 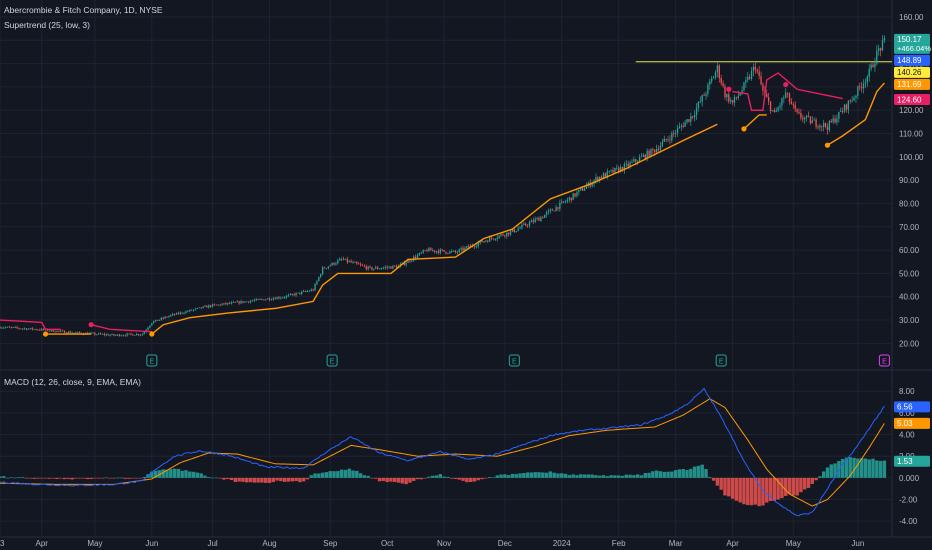 What do you see at coordinates (905, 423) in the screenshot?
I see `macd-badge-label: 5.03` at bounding box center [905, 423].